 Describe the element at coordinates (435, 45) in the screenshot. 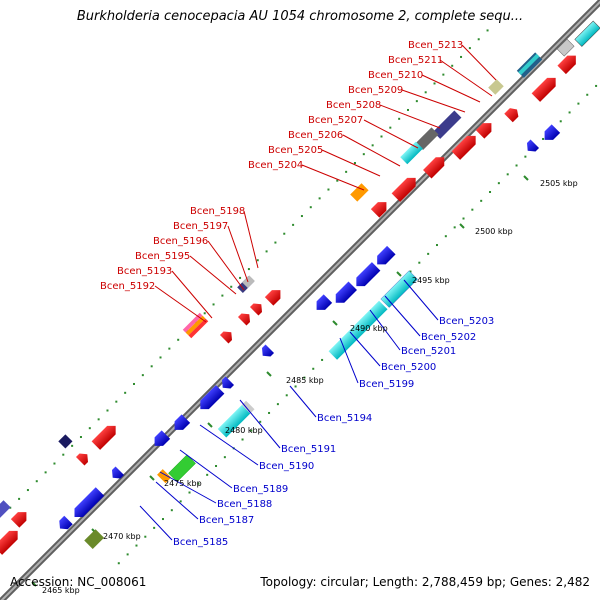

I see `gene-label: Bcen_5213` at that location.